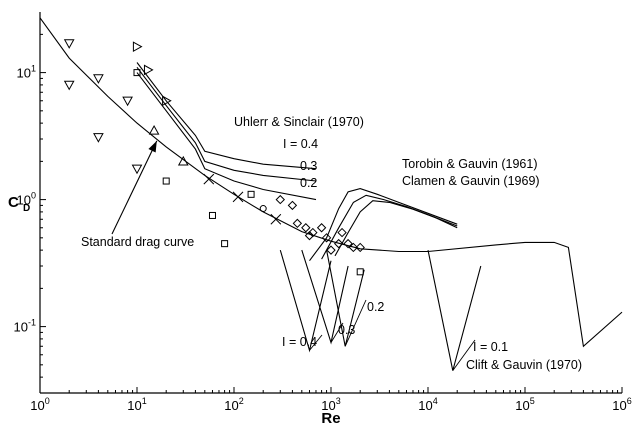 The height and width of the screenshot is (426, 633). I want to click on x-tick-label: 10², so click(233, 404).